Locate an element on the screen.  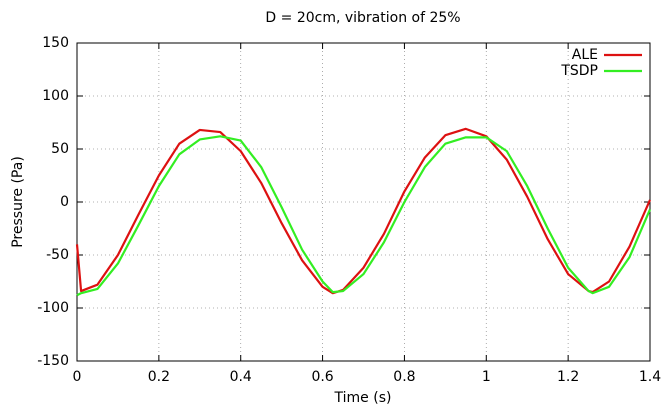
y-tick-label: 50 is located at coordinates (60, 149).